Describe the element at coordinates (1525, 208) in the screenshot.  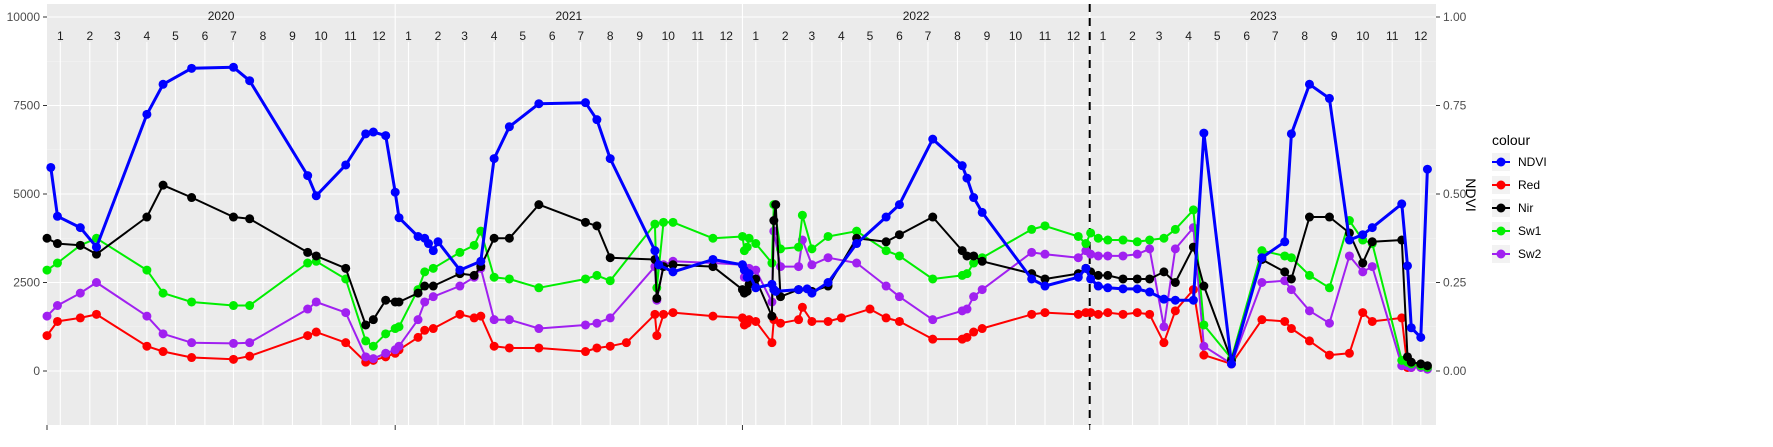
I see `legend-label: Nir` at that location.